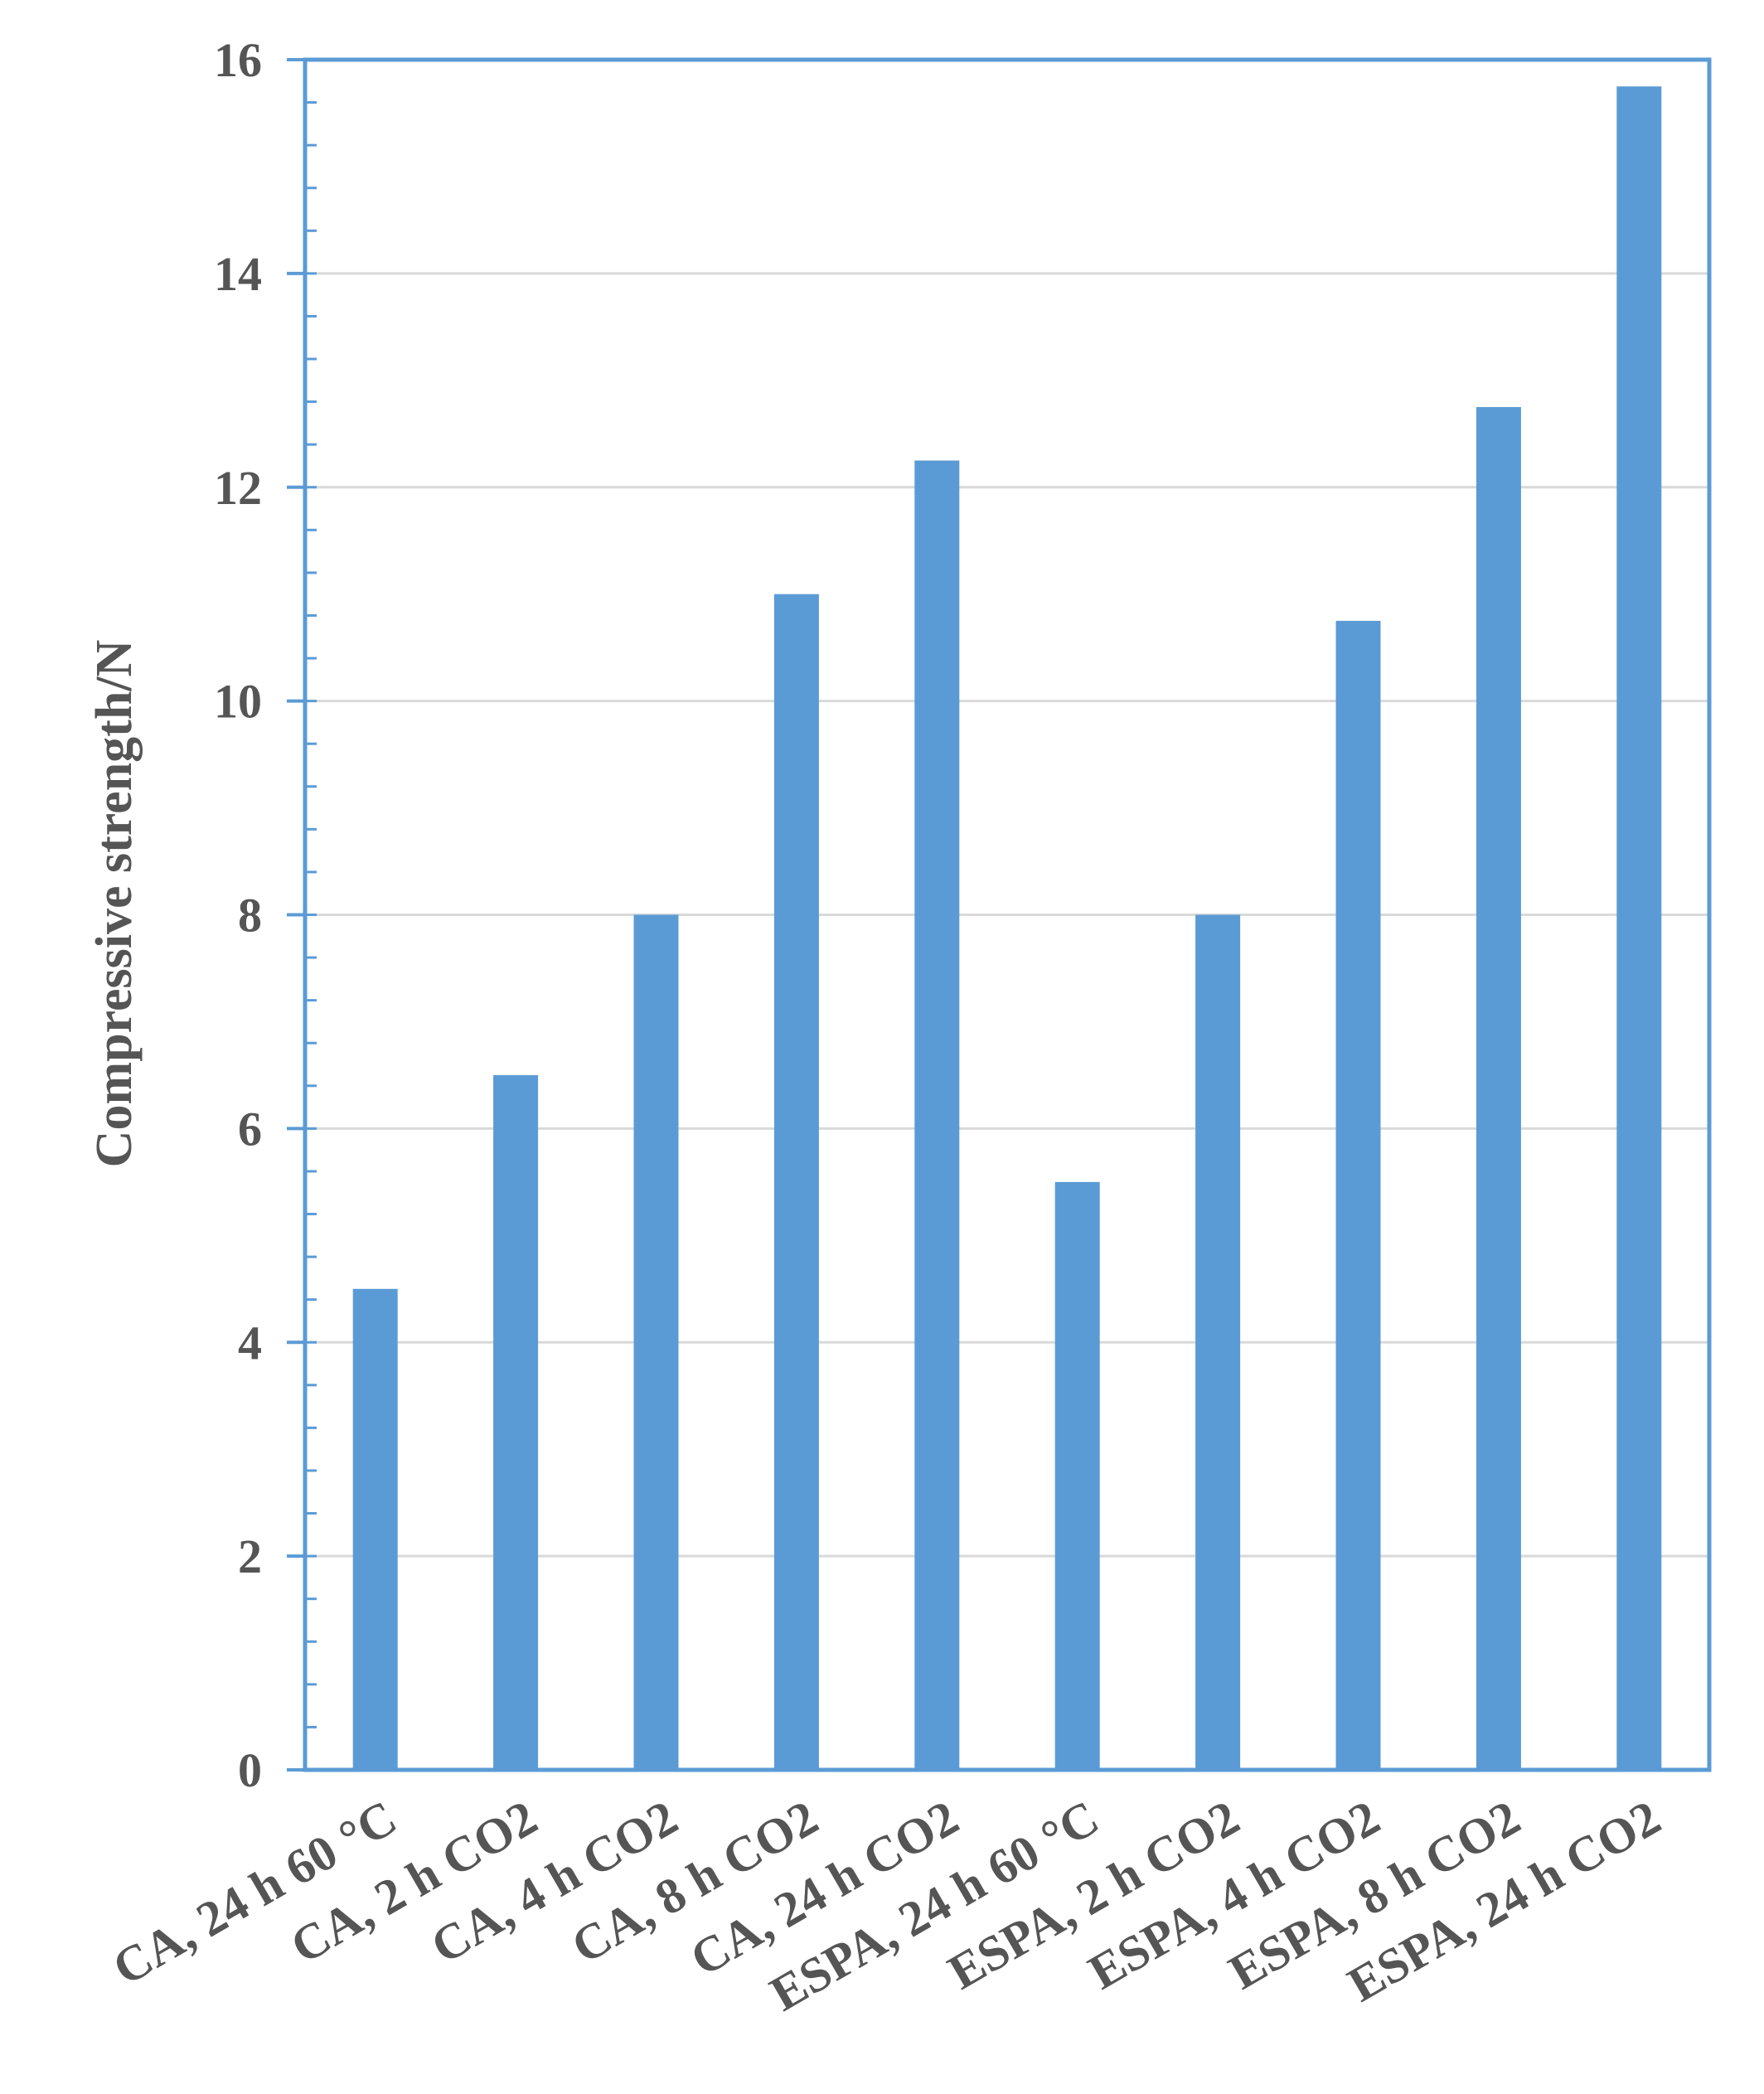 This screenshot has height=2094, width=1764. Describe the element at coordinates (238, 702) in the screenshot. I see `y-tick-label: 10` at that location.